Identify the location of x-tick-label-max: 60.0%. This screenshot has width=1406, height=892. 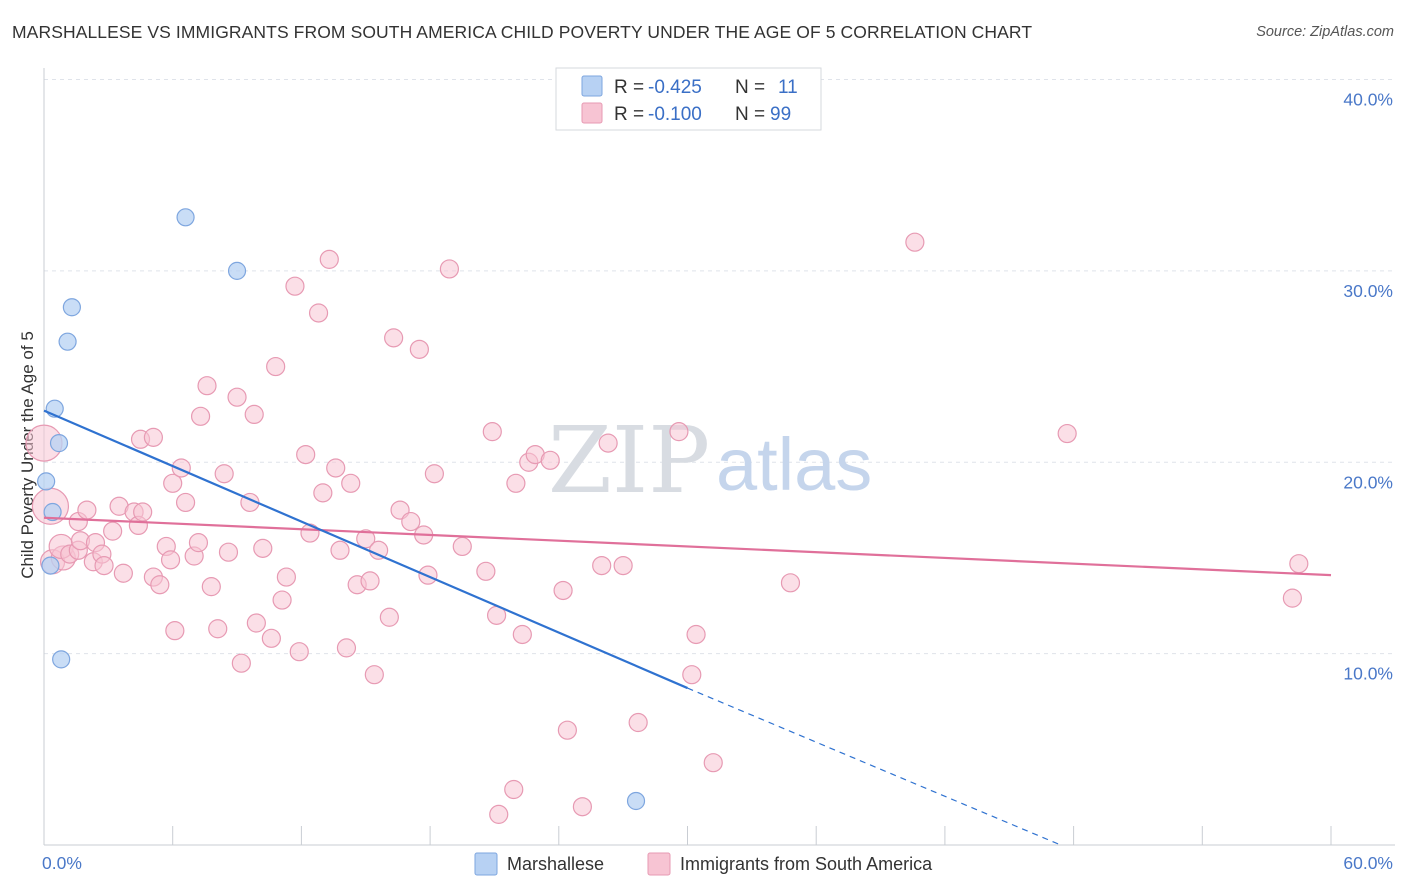
(1368, 863).